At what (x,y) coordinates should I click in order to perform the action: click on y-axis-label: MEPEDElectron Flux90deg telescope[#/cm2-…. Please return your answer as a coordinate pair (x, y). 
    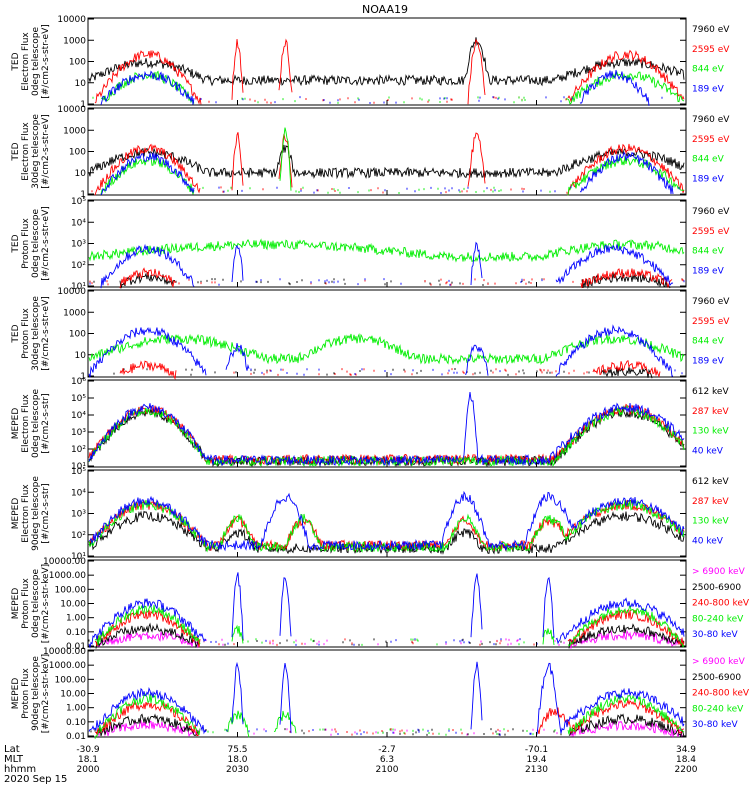
    Looking at the image, I should click on (31, 513).